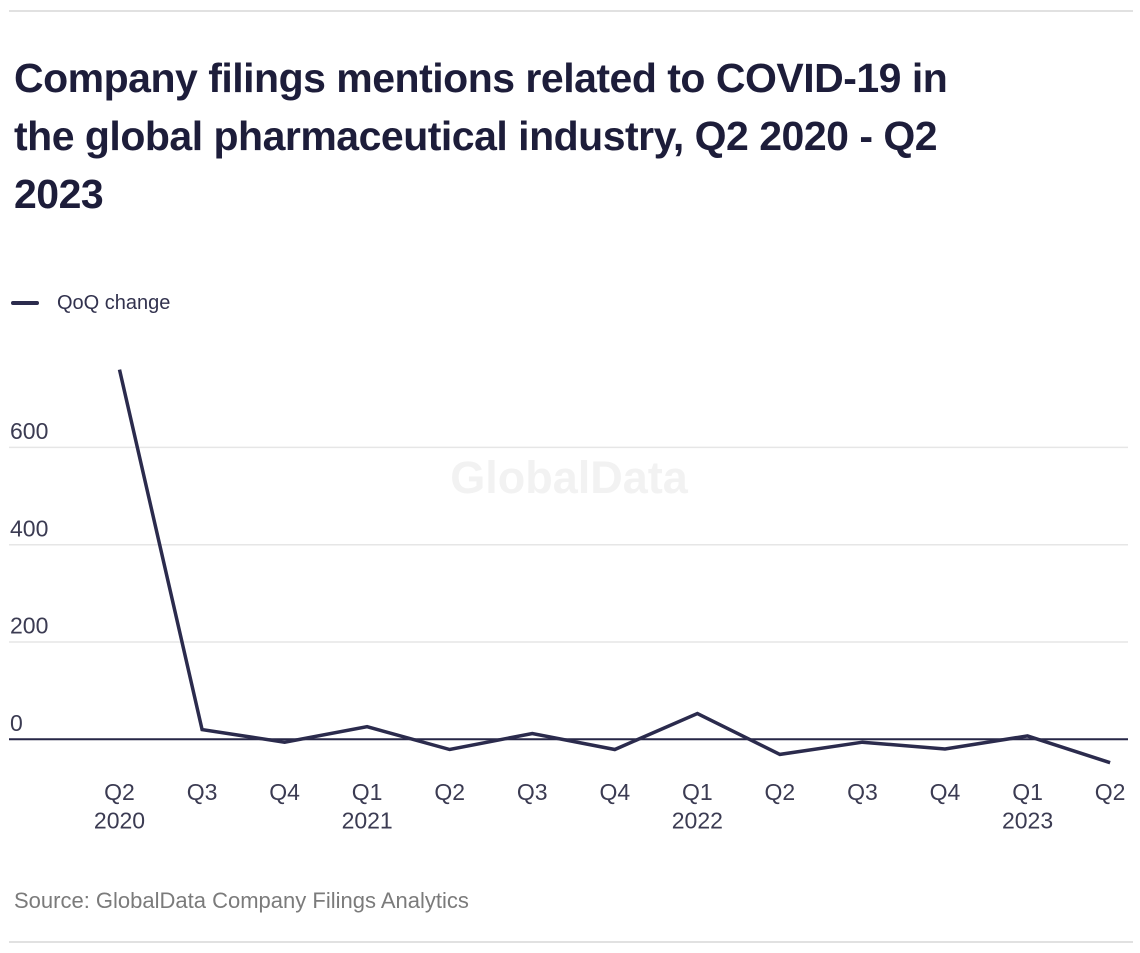  Describe the element at coordinates (59, 194) in the screenshot. I see `chart-title-line-3: 2023` at that location.